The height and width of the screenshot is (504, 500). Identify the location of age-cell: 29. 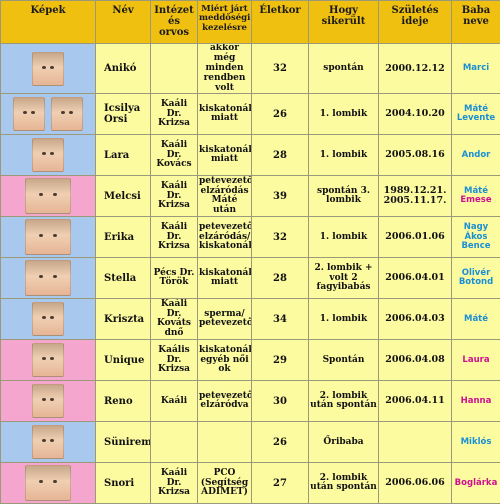
(280, 360).